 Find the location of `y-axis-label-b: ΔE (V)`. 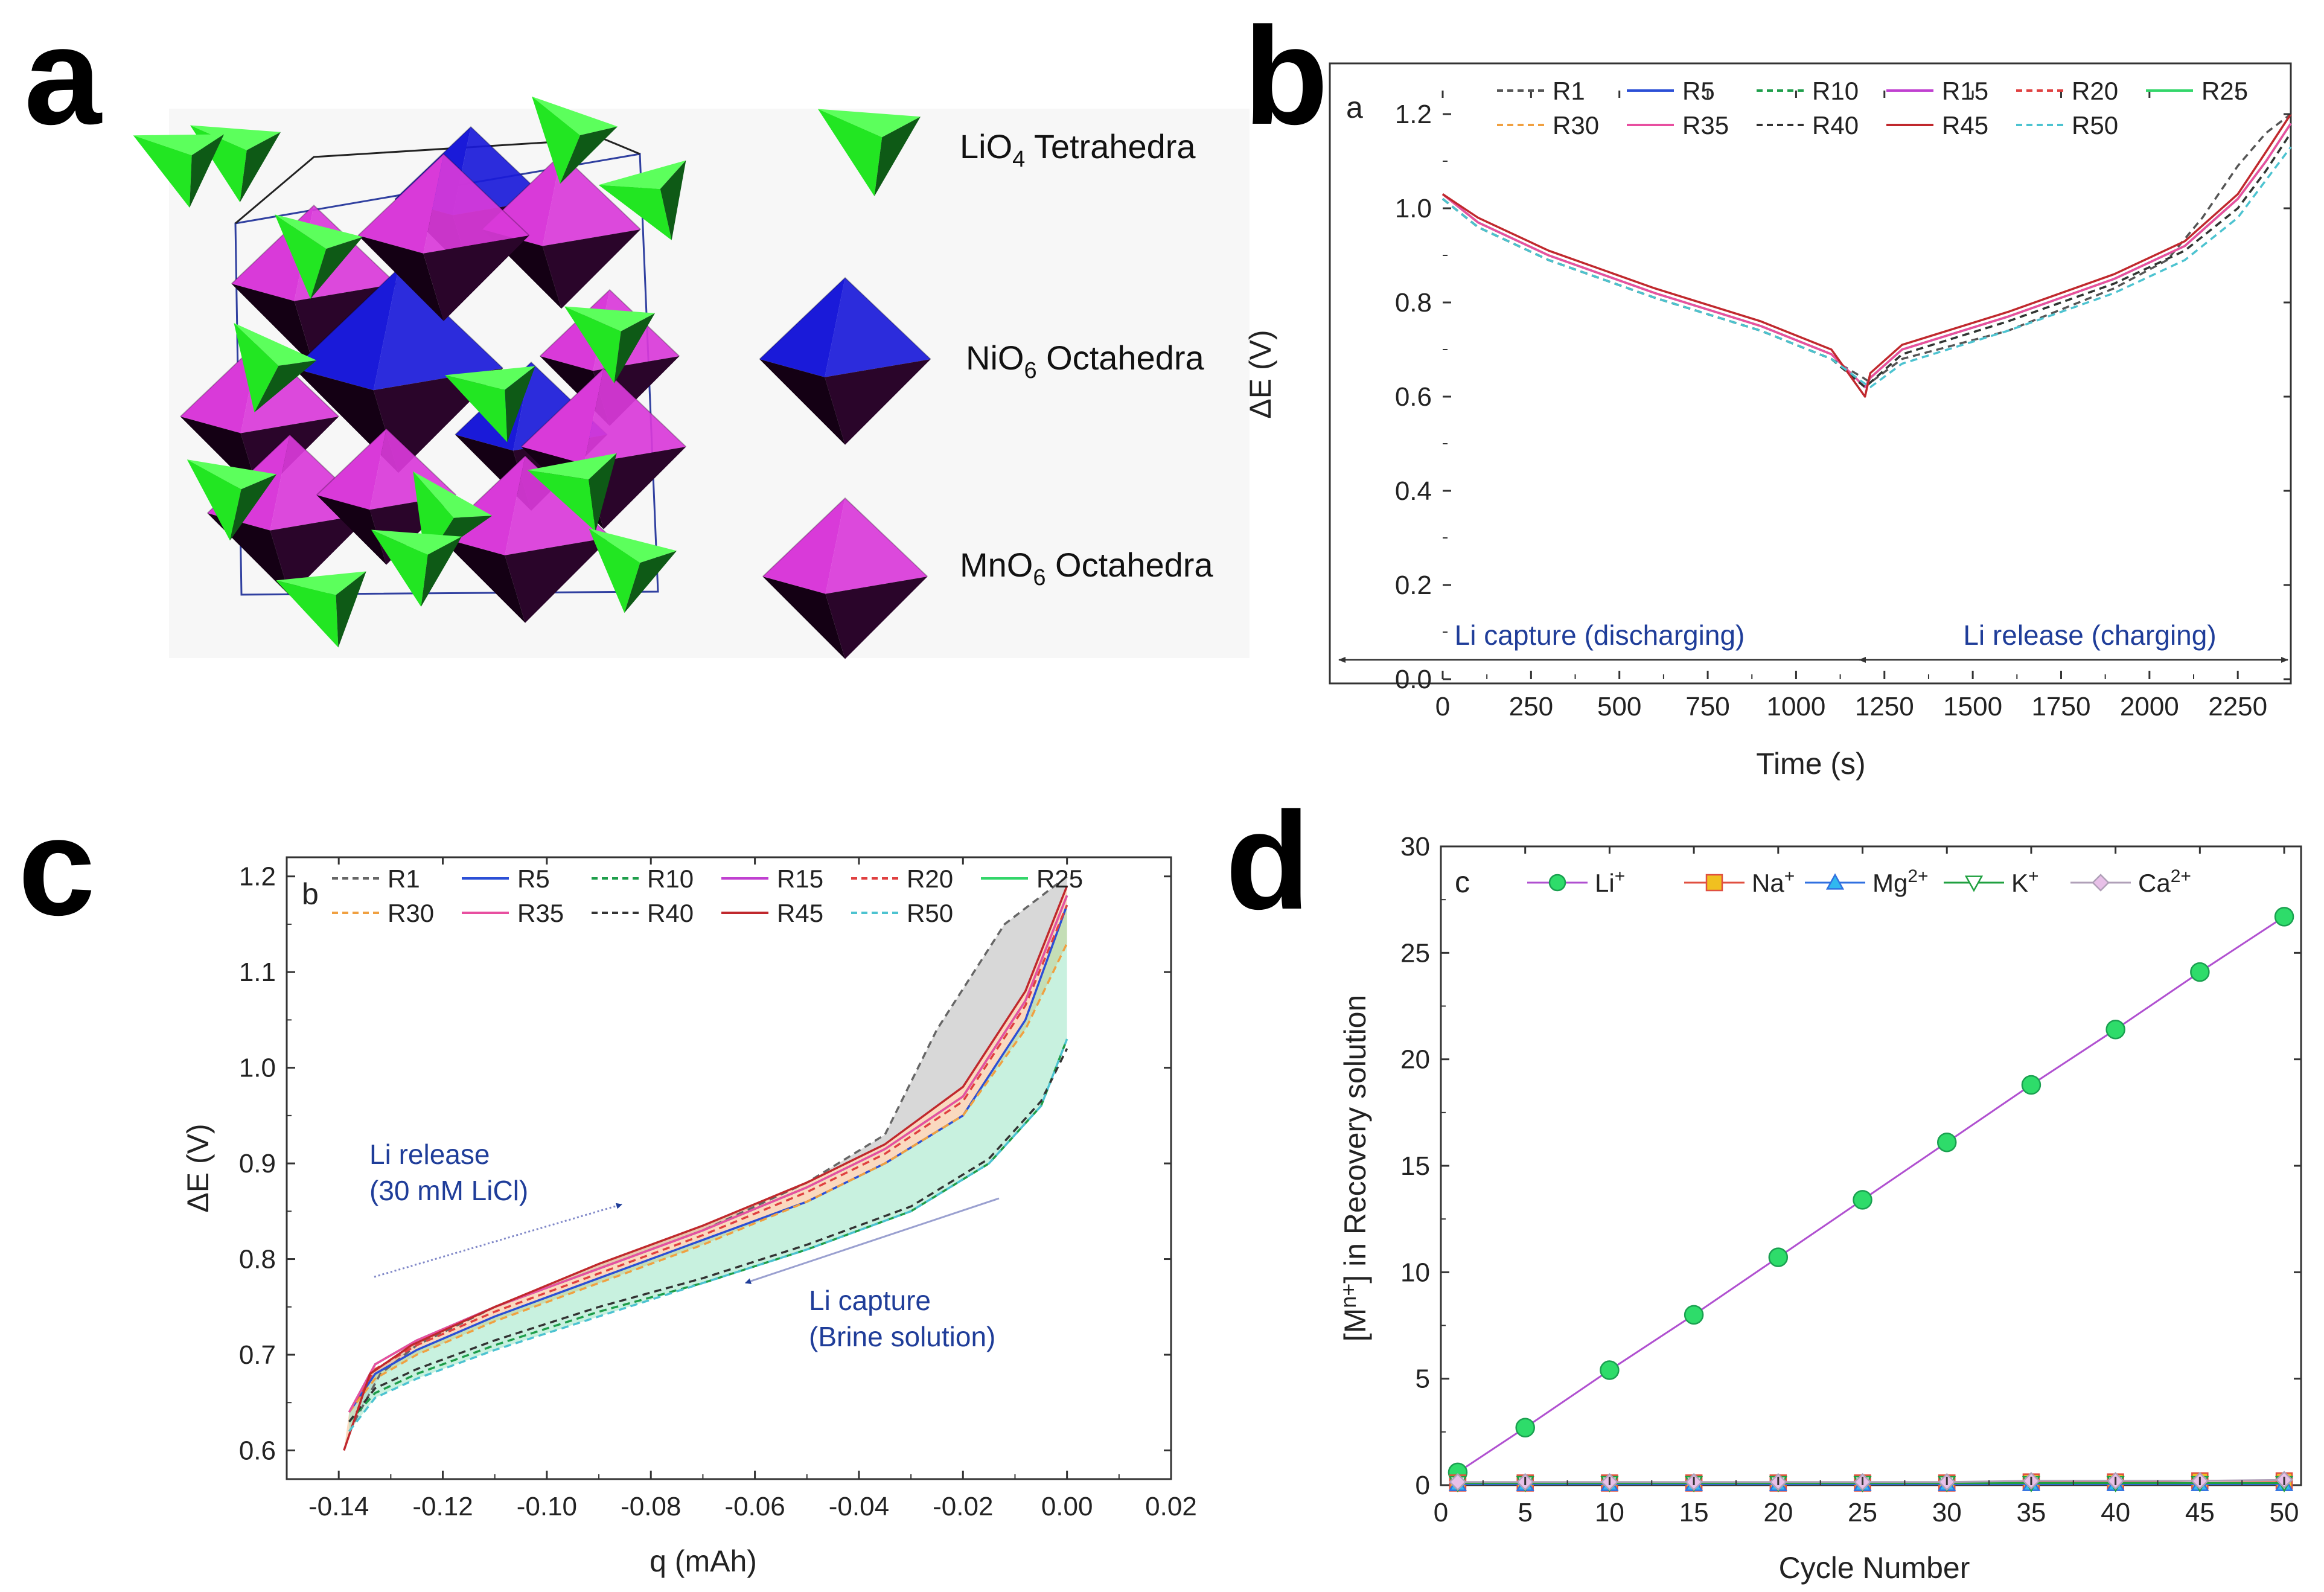

y-axis-label-b: ΔE (V) is located at coordinates (1260, 374).